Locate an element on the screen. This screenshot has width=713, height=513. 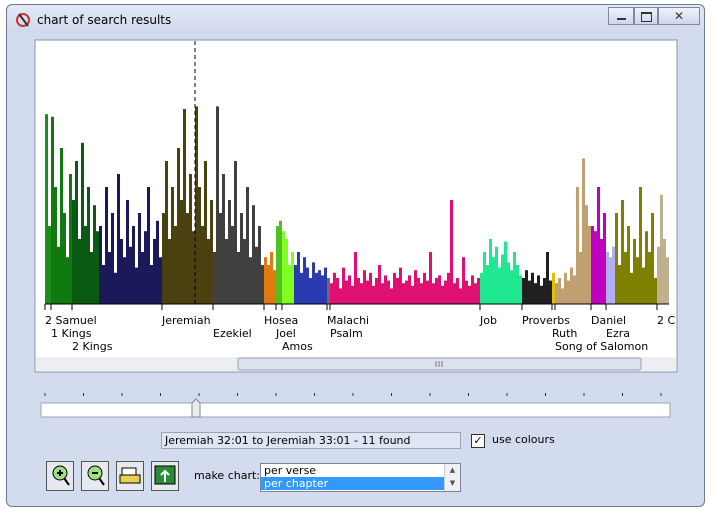
checkbox-label: use colours is located at coordinates (523, 439).